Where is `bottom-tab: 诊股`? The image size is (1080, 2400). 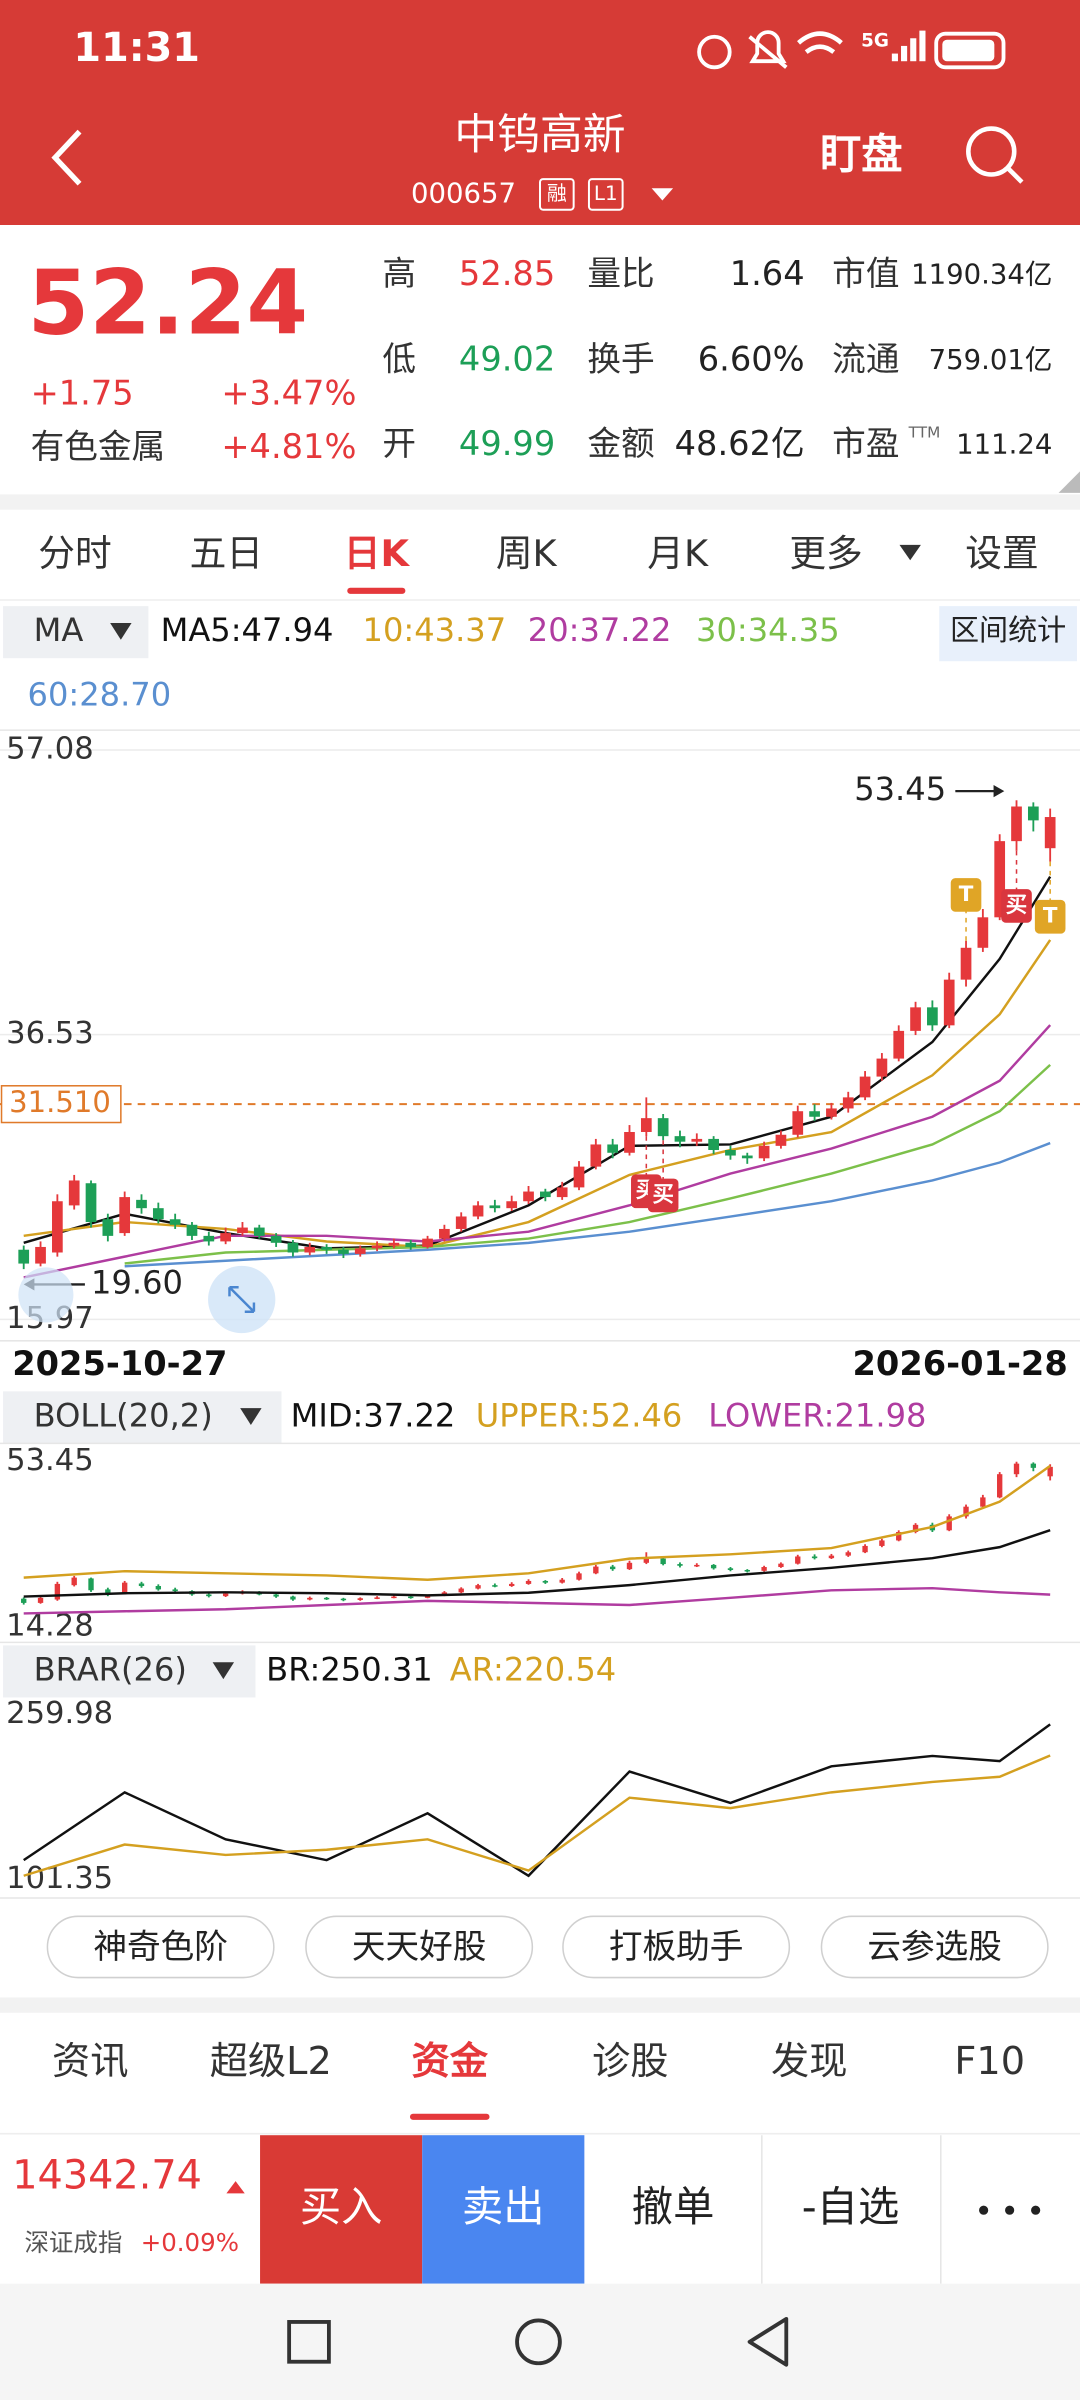
bottom-tab: 诊股 is located at coordinates (630, 2061).